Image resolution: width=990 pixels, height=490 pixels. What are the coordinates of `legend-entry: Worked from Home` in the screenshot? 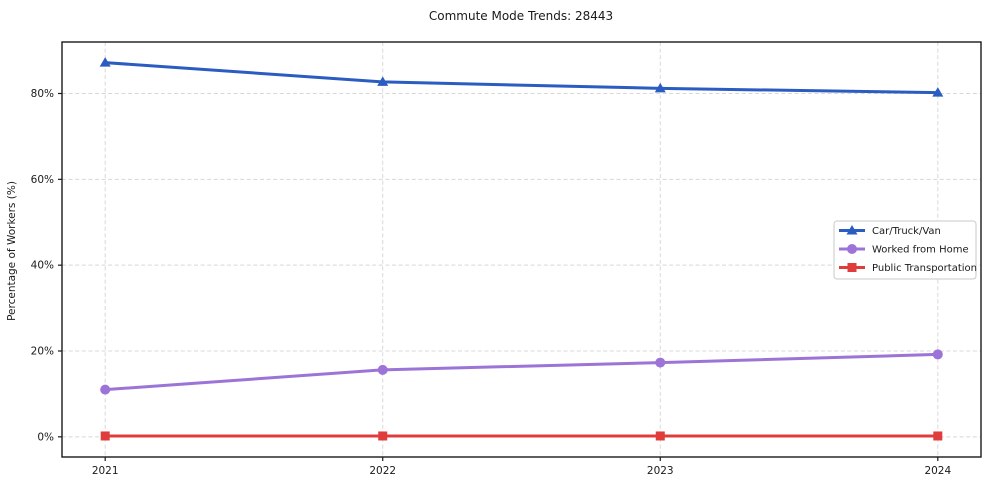 It's located at (904, 250).